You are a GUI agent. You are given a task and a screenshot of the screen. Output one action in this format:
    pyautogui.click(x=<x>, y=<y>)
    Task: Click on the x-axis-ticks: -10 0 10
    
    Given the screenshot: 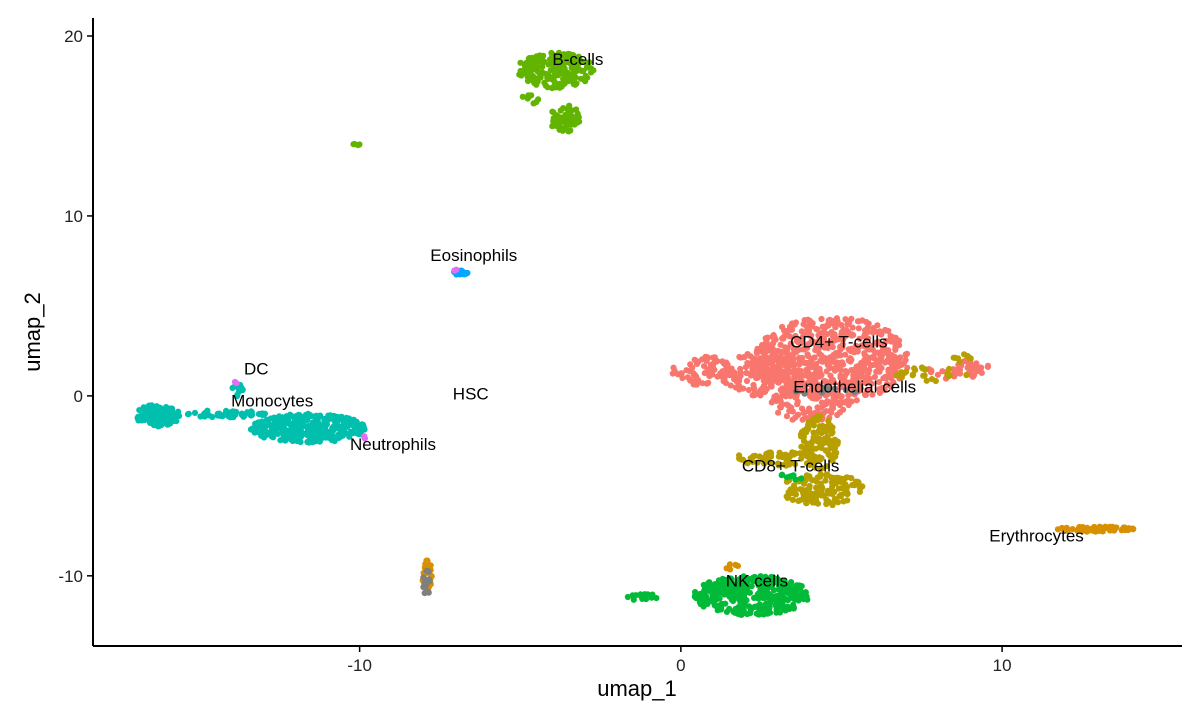 What is the action you would take?
    pyautogui.click(x=679, y=660)
    